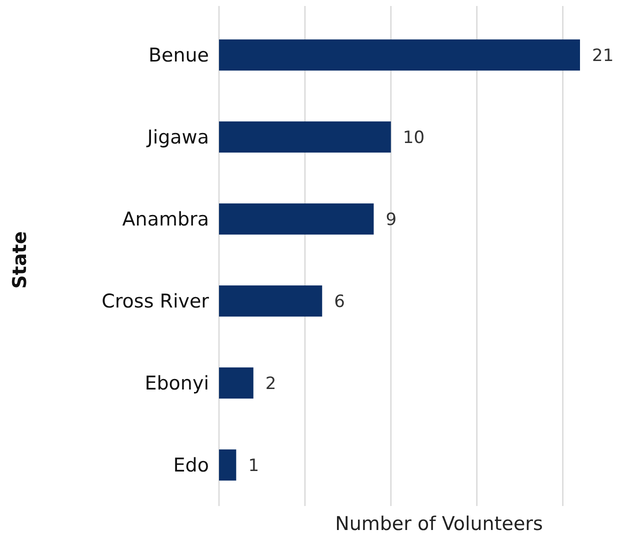  I want to click on data-label: 21, so click(603, 56).